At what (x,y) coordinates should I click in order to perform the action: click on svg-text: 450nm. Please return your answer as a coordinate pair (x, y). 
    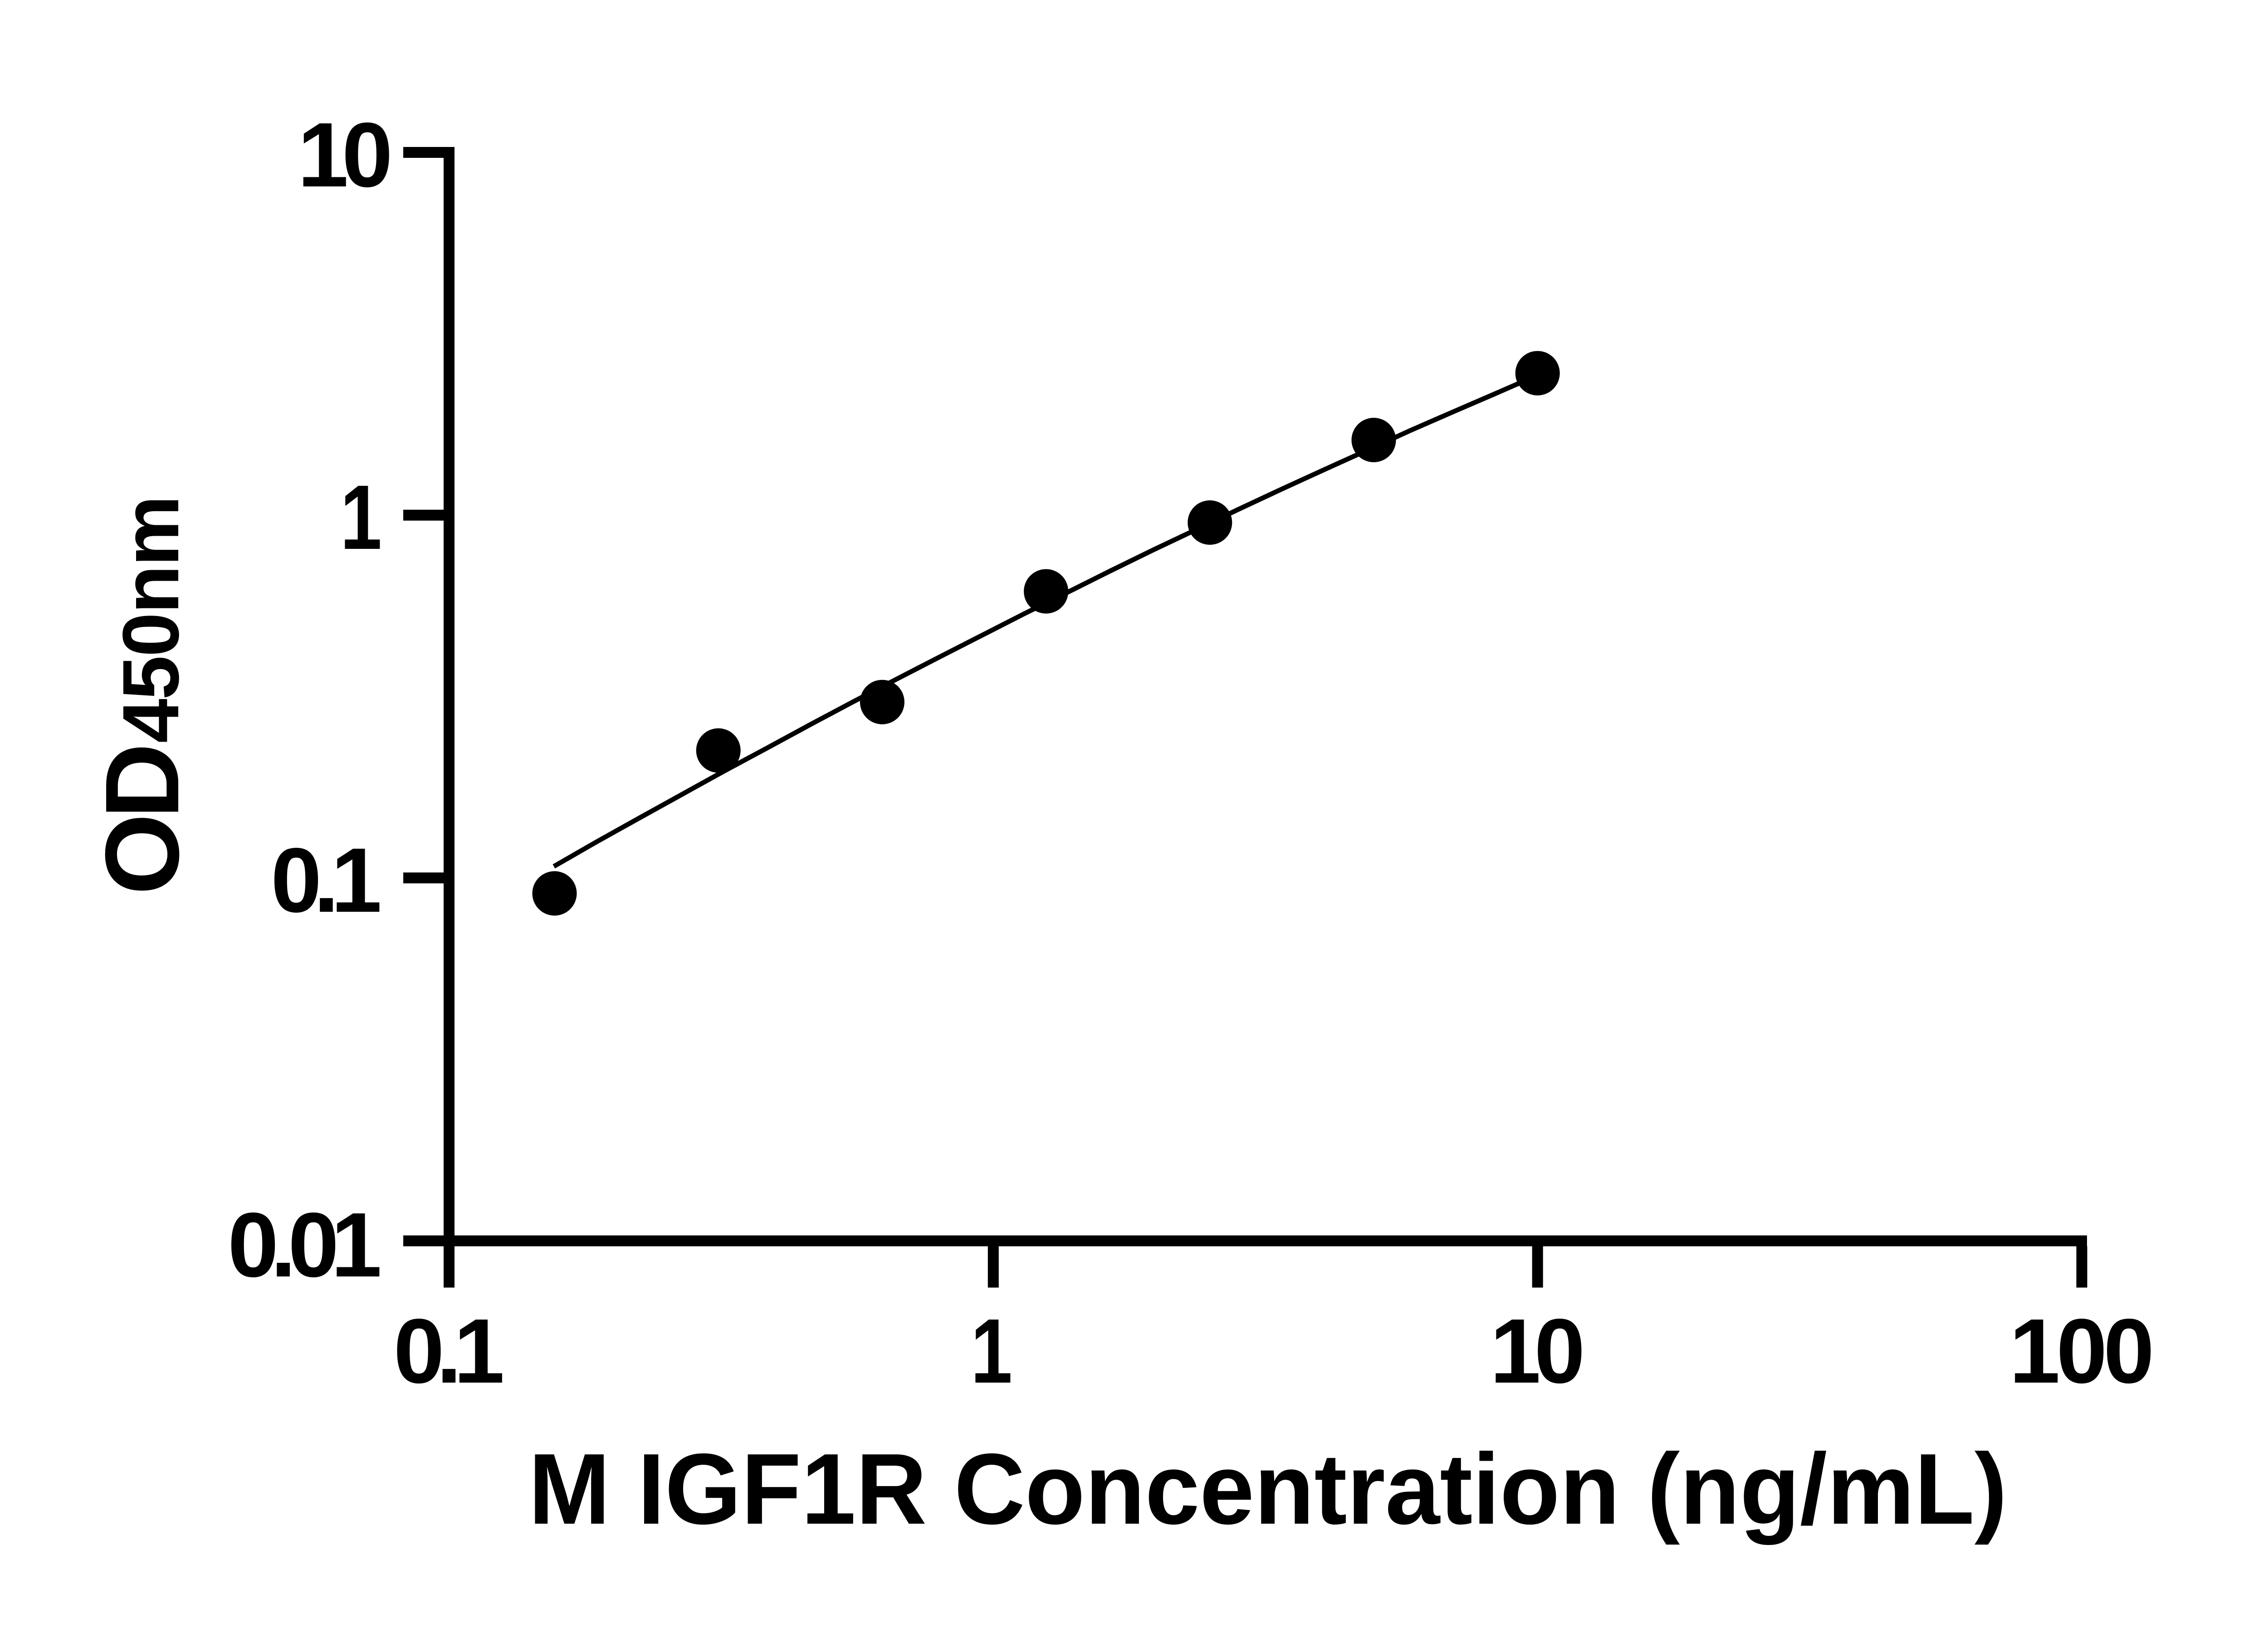
    Looking at the image, I should click on (151, 619).